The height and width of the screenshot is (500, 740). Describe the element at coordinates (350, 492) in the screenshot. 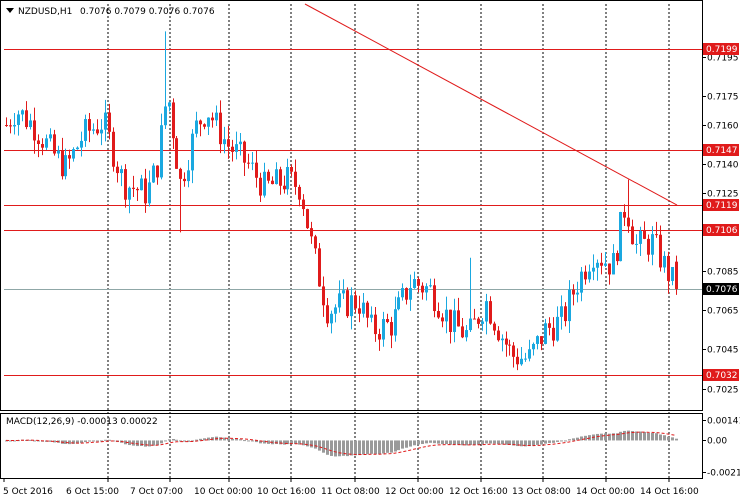

I see `time-label: 11 Oct 08:00` at that location.